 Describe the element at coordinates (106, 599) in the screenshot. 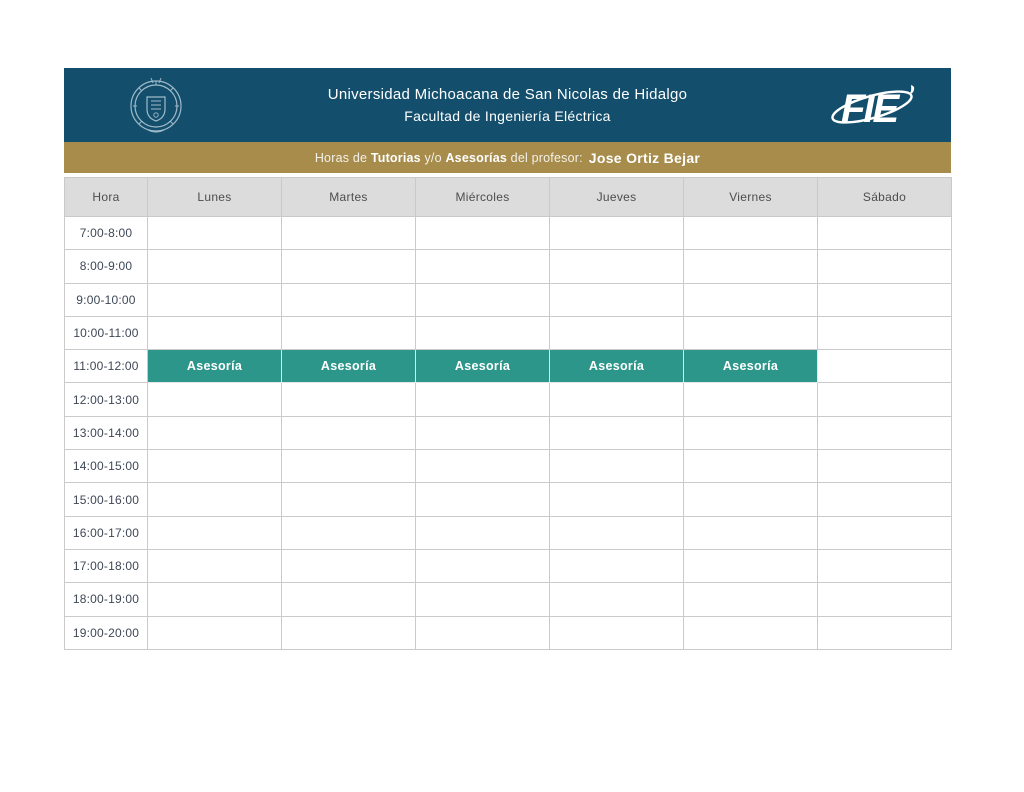

I see `time-label: 18:00-19:00` at that location.